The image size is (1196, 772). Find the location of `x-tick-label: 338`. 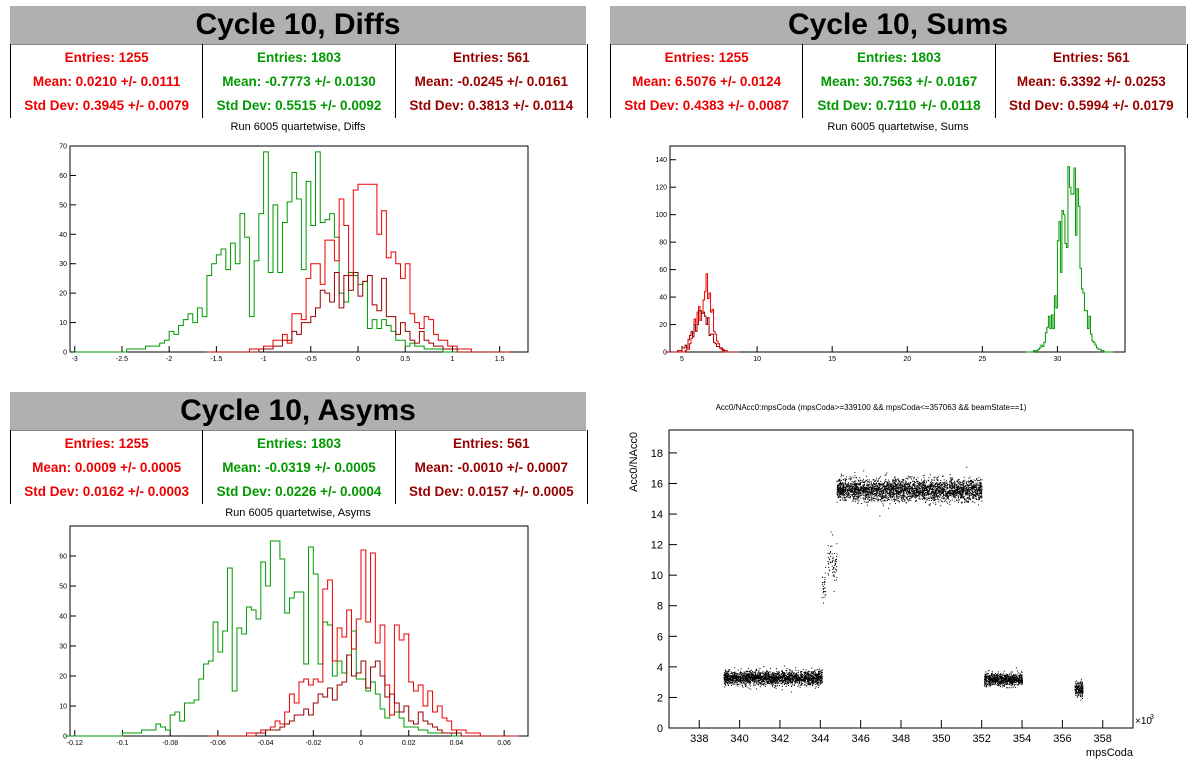

x-tick-label: 338 is located at coordinates (699, 739).